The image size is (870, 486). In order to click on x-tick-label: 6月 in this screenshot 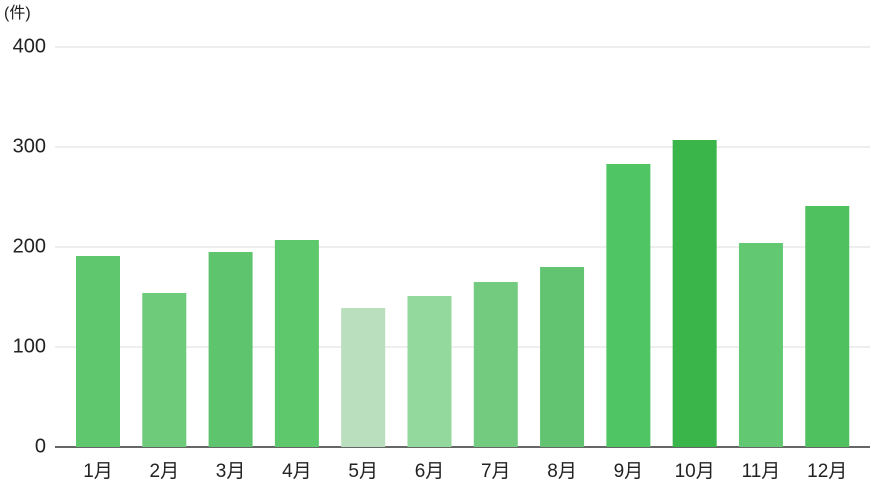, I will do `click(430, 471)`.